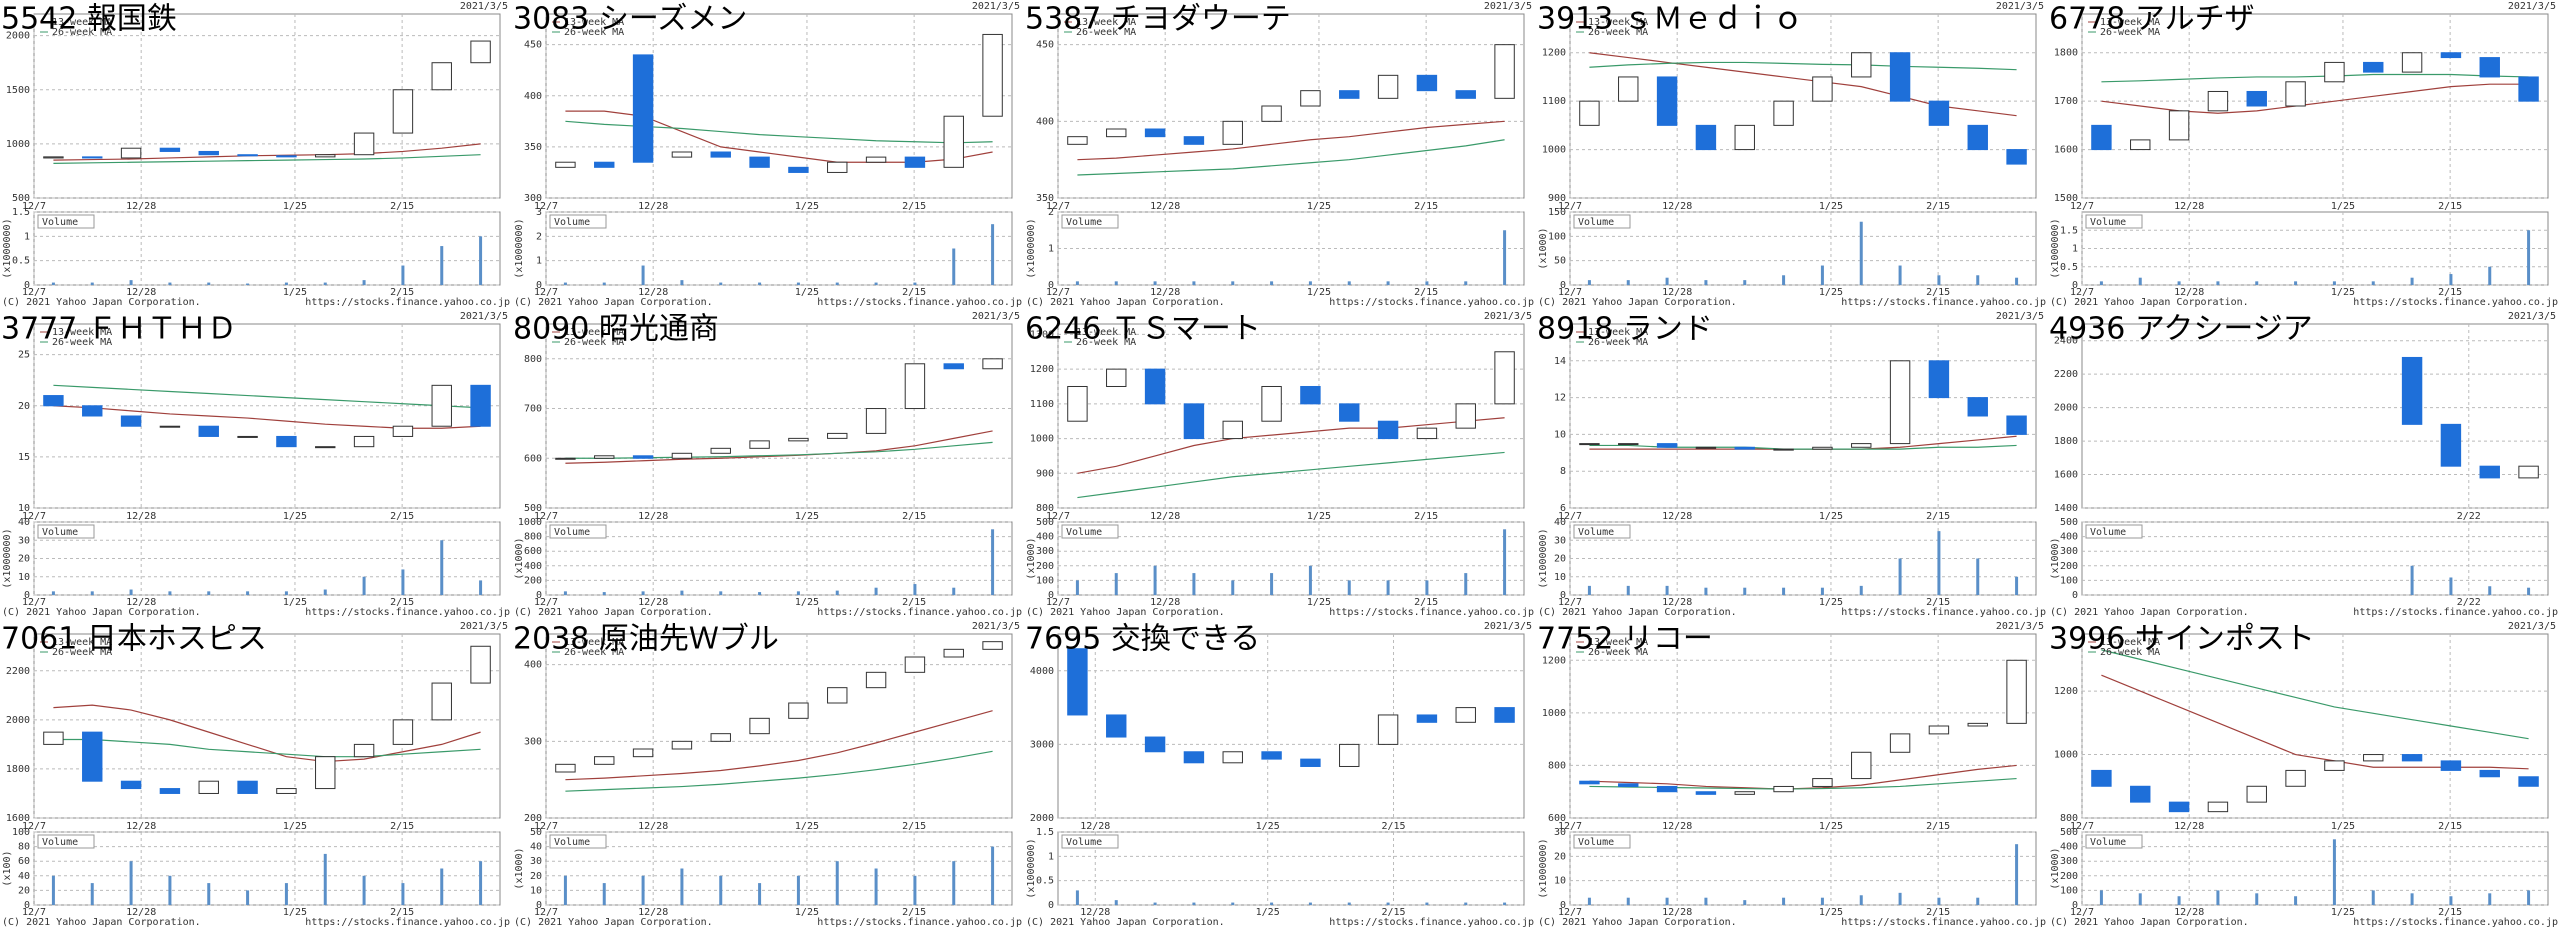 This screenshot has width=2560, height=930. I want to click on y-tick-label: 20, so click(24, 406).